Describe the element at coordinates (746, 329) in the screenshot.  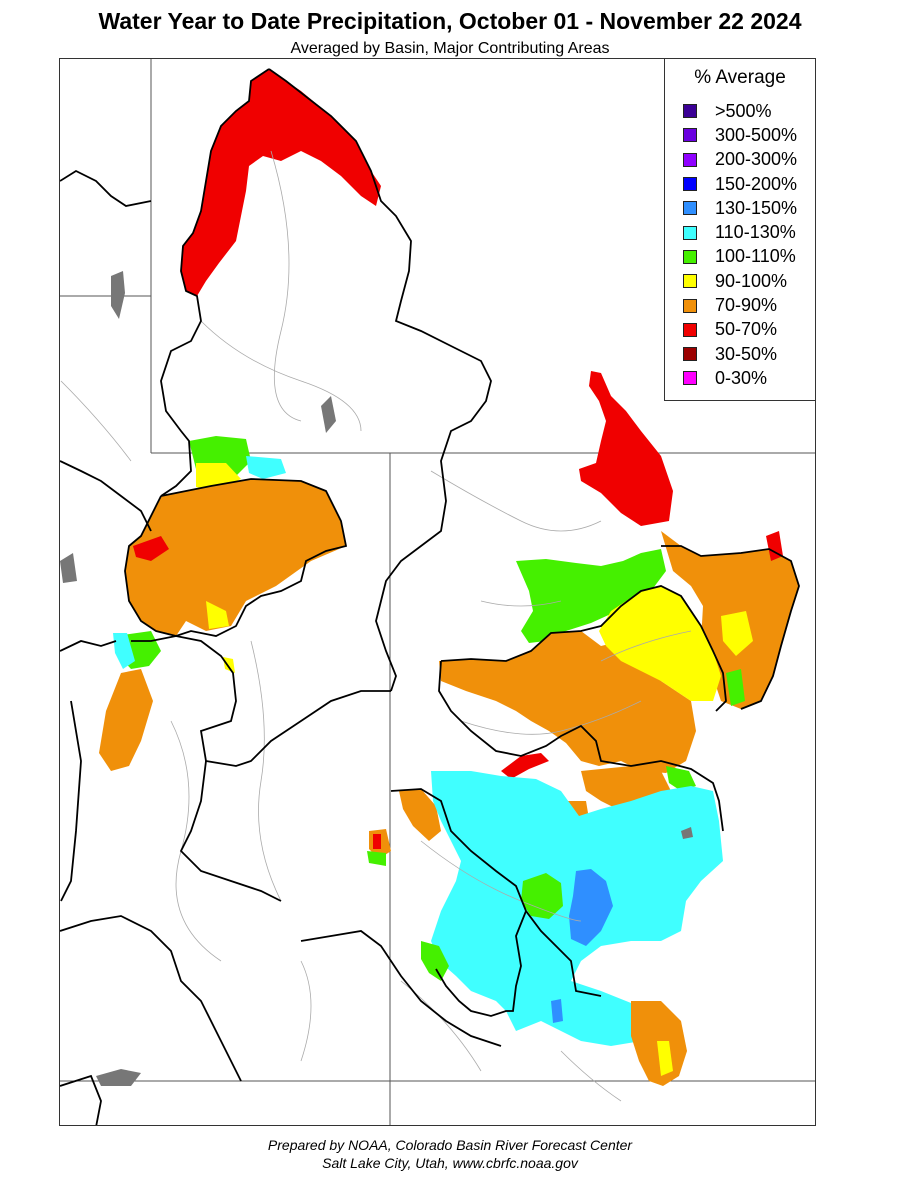
I see `legend-label: 50-70%` at that location.